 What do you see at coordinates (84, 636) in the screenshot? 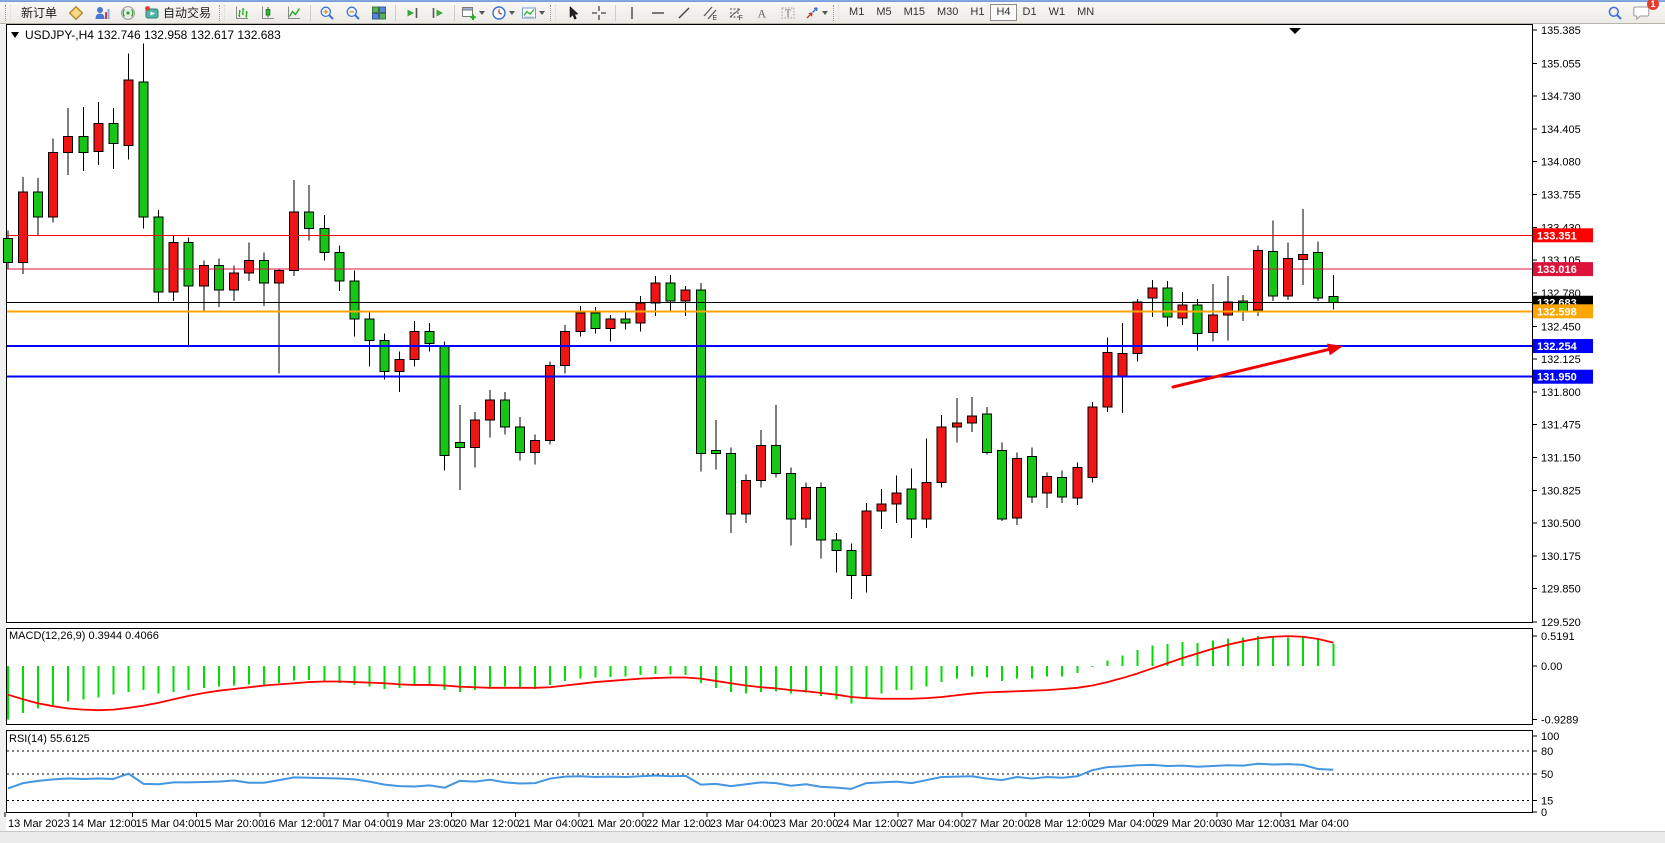
I see `macd-indicator-label: MACD(12,26,9) 0.3944 0.4066` at bounding box center [84, 636].